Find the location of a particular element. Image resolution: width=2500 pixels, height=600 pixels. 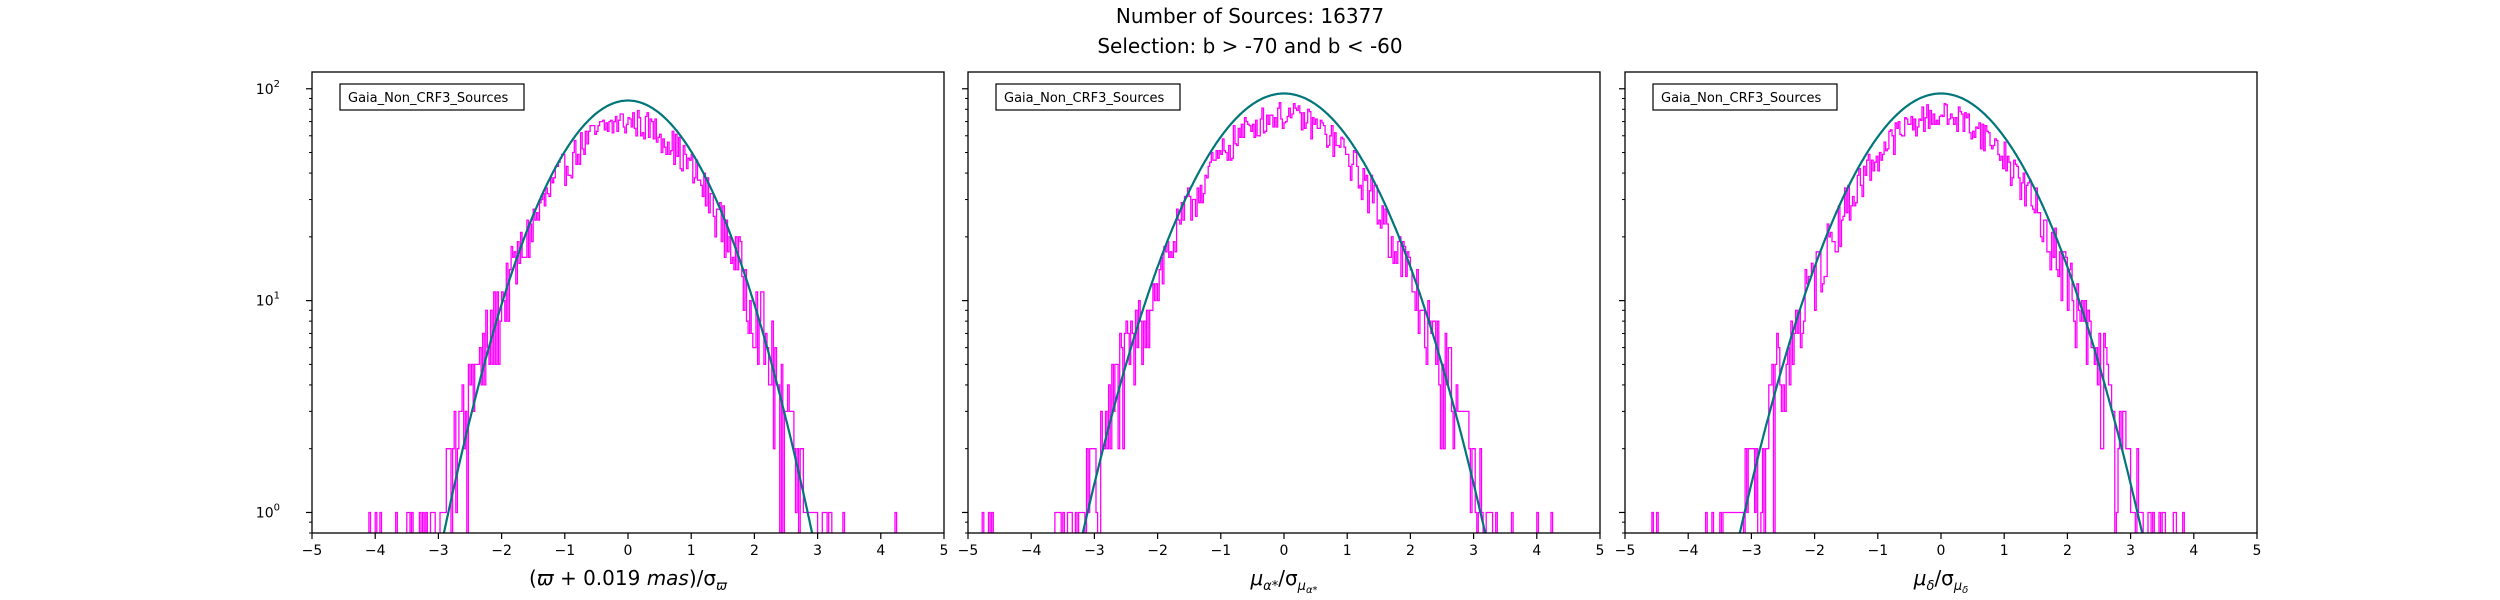

y-tick-label: 10¹ is located at coordinates (268, 300).